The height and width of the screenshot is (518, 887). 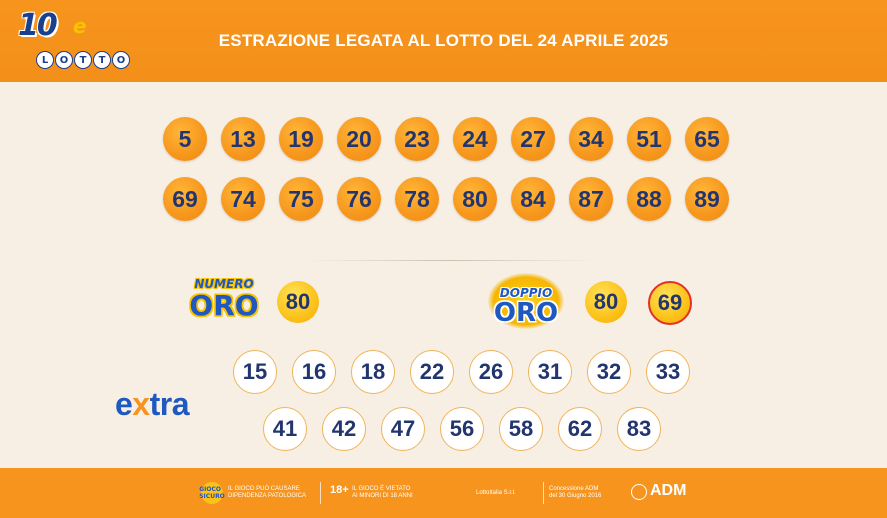 I want to click on footer-warning-line: IL GIOCO PUÒ CAUSARE, so click(x=264, y=489).